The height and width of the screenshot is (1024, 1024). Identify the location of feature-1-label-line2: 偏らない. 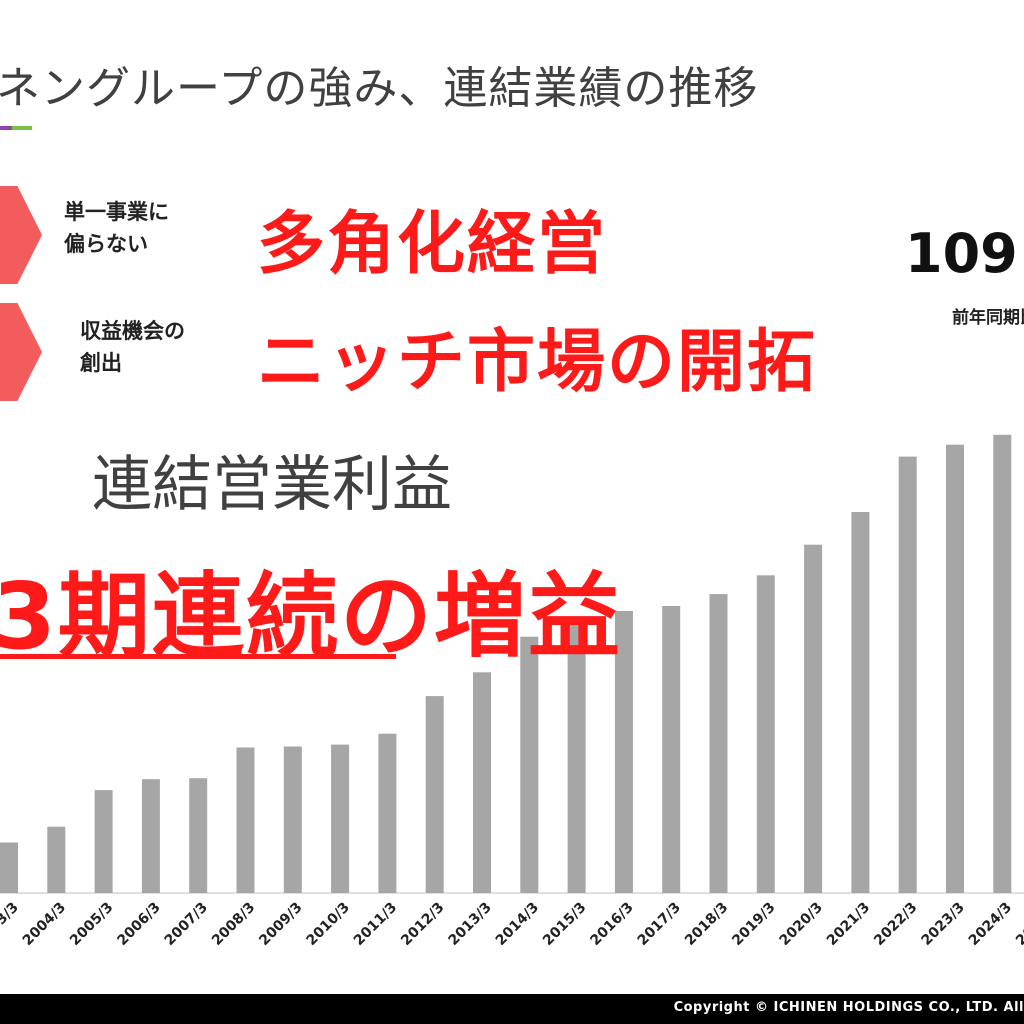
(106, 244).